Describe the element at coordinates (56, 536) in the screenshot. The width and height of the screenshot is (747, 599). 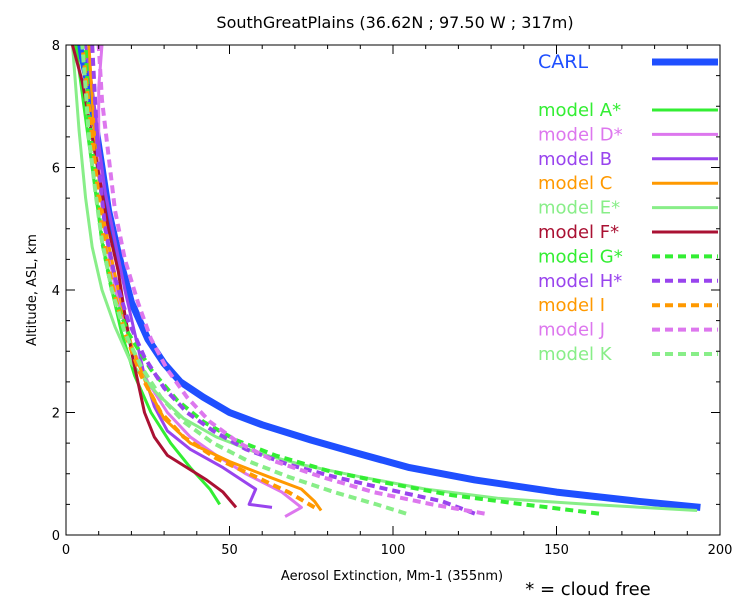
I see `y-tick-label: 0` at that location.